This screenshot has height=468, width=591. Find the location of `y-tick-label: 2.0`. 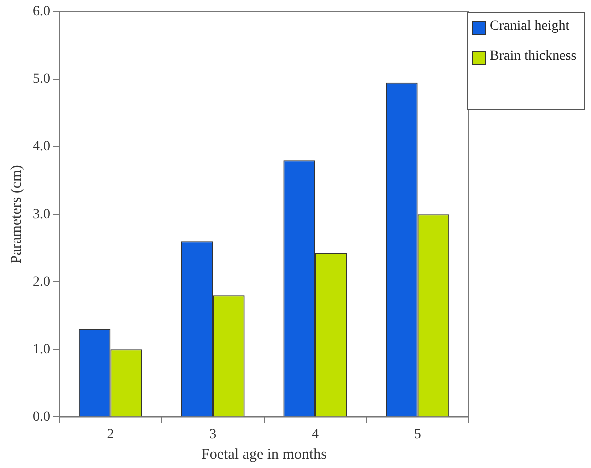

y-tick-label: 2.0 is located at coordinates (41, 282).